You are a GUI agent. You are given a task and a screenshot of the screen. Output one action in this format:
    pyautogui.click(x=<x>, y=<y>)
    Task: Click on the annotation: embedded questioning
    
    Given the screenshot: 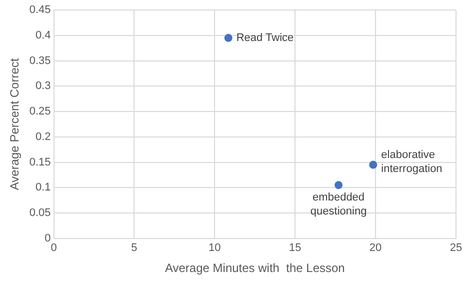 What is the action you would take?
    pyautogui.click(x=338, y=205)
    